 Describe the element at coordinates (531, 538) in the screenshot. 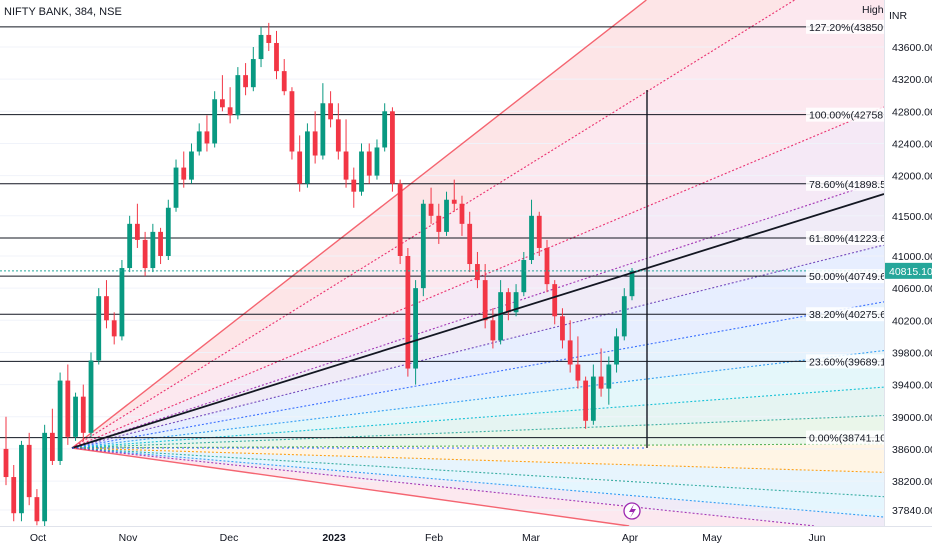

I see `time-tick-label: Mar` at that location.